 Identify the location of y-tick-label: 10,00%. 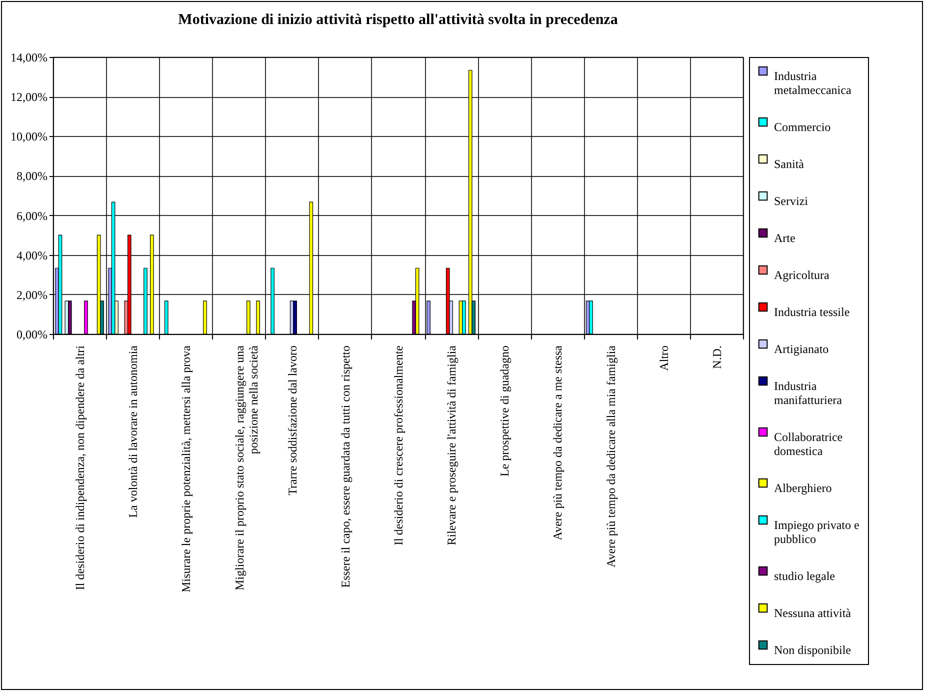
(29, 137).